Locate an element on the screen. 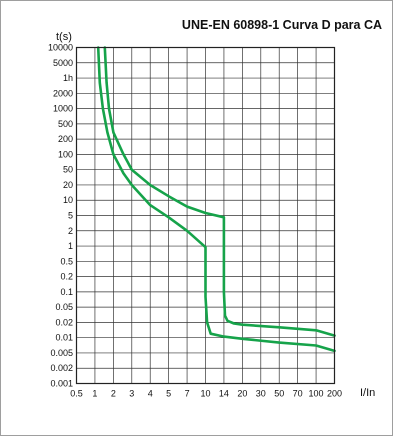  x-axis-label: I/In is located at coordinates (367, 393).